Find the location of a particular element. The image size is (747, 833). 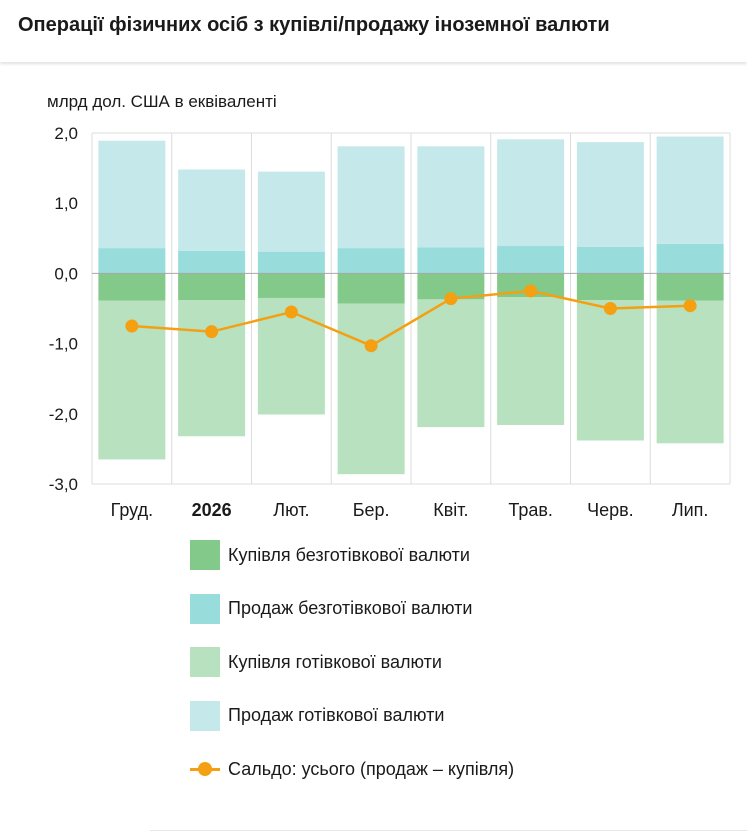

x-tick-label: Бер. is located at coordinates (371, 510).